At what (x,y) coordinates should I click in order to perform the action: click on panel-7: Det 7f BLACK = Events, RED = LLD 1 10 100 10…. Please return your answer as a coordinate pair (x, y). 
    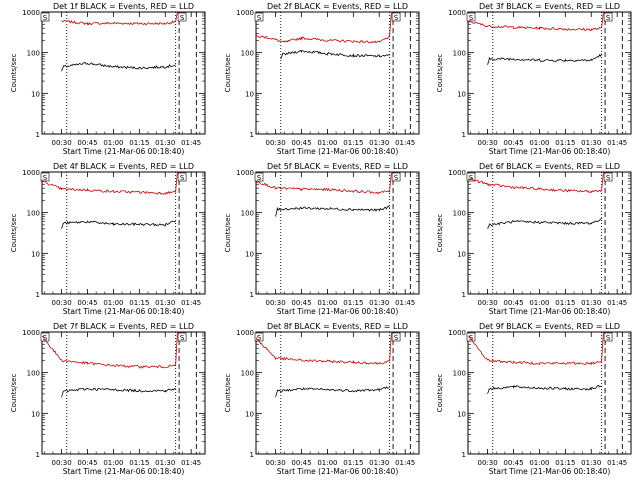
    Looking at the image, I should click on (108, 399).